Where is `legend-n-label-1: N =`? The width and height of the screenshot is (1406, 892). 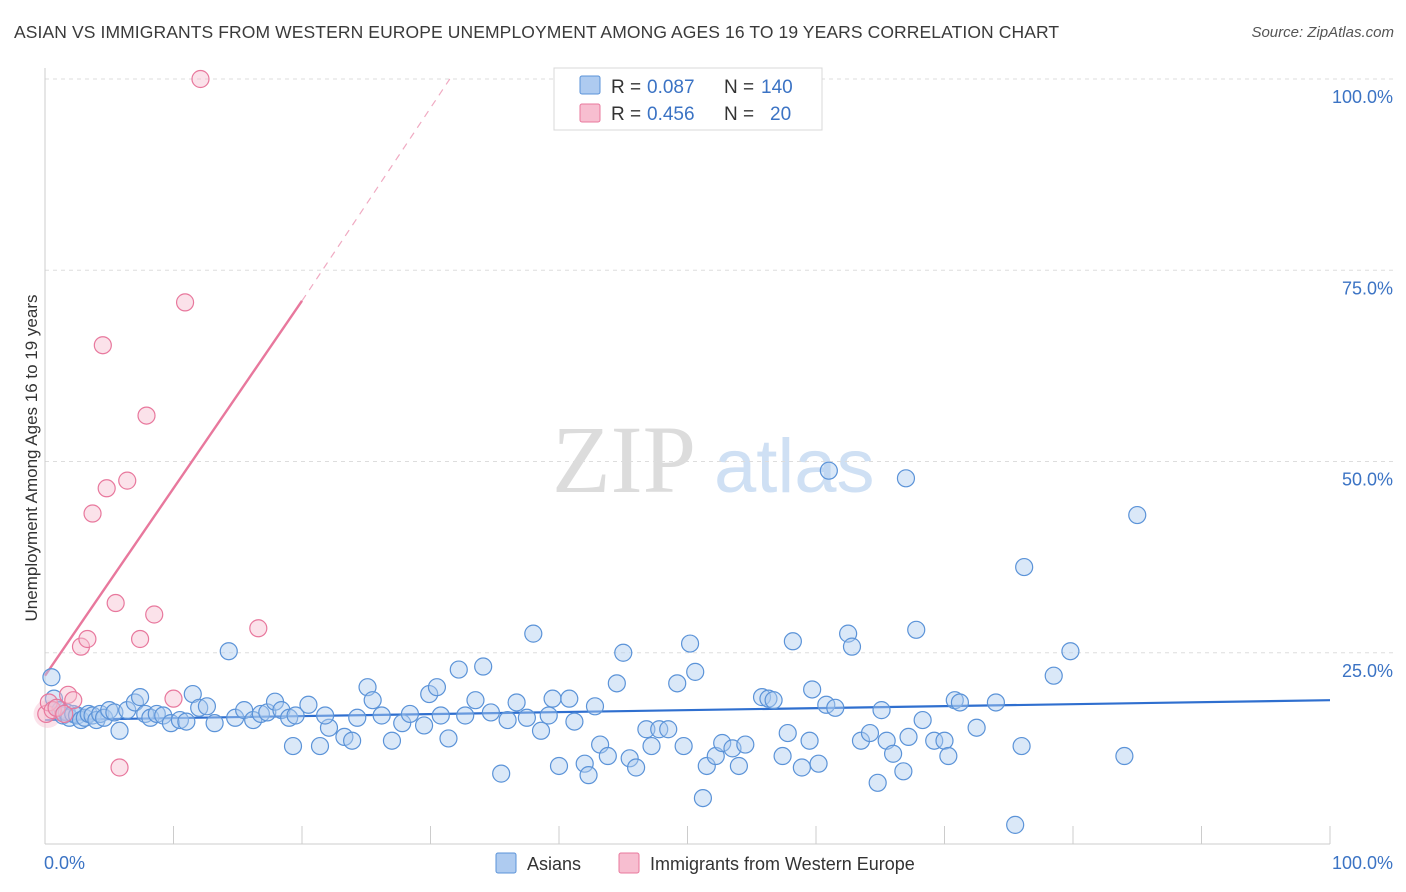
legend-n-label-1: N = is located at coordinates (739, 87).